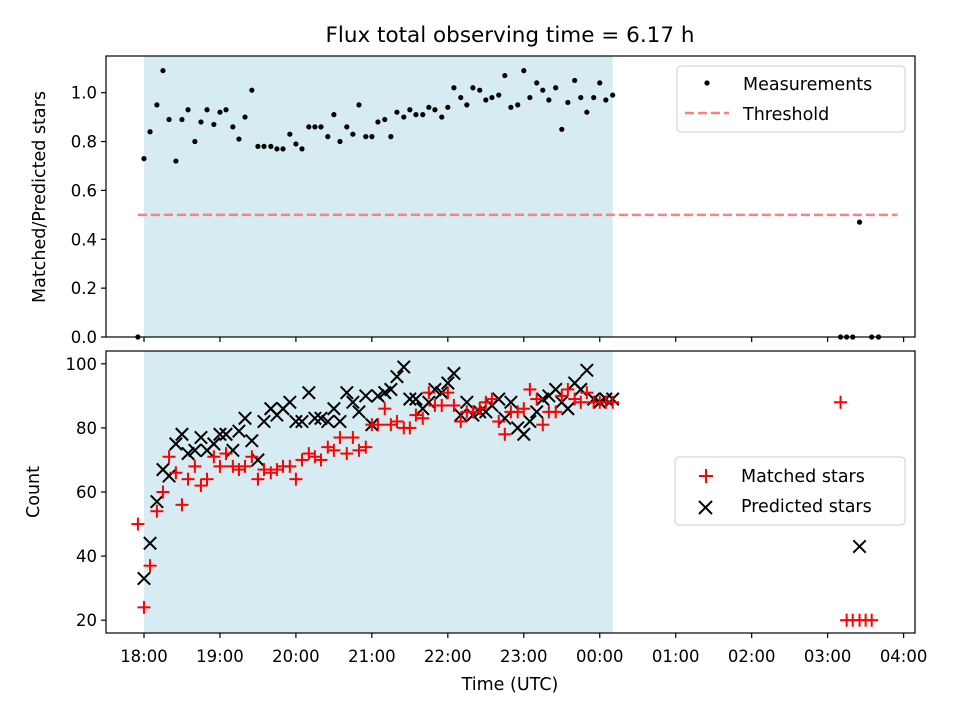  What do you see at coordinates (82, 364) in the screenshot?
I see `bottom-ytick-label: 100` at bounding box center [82, 364].